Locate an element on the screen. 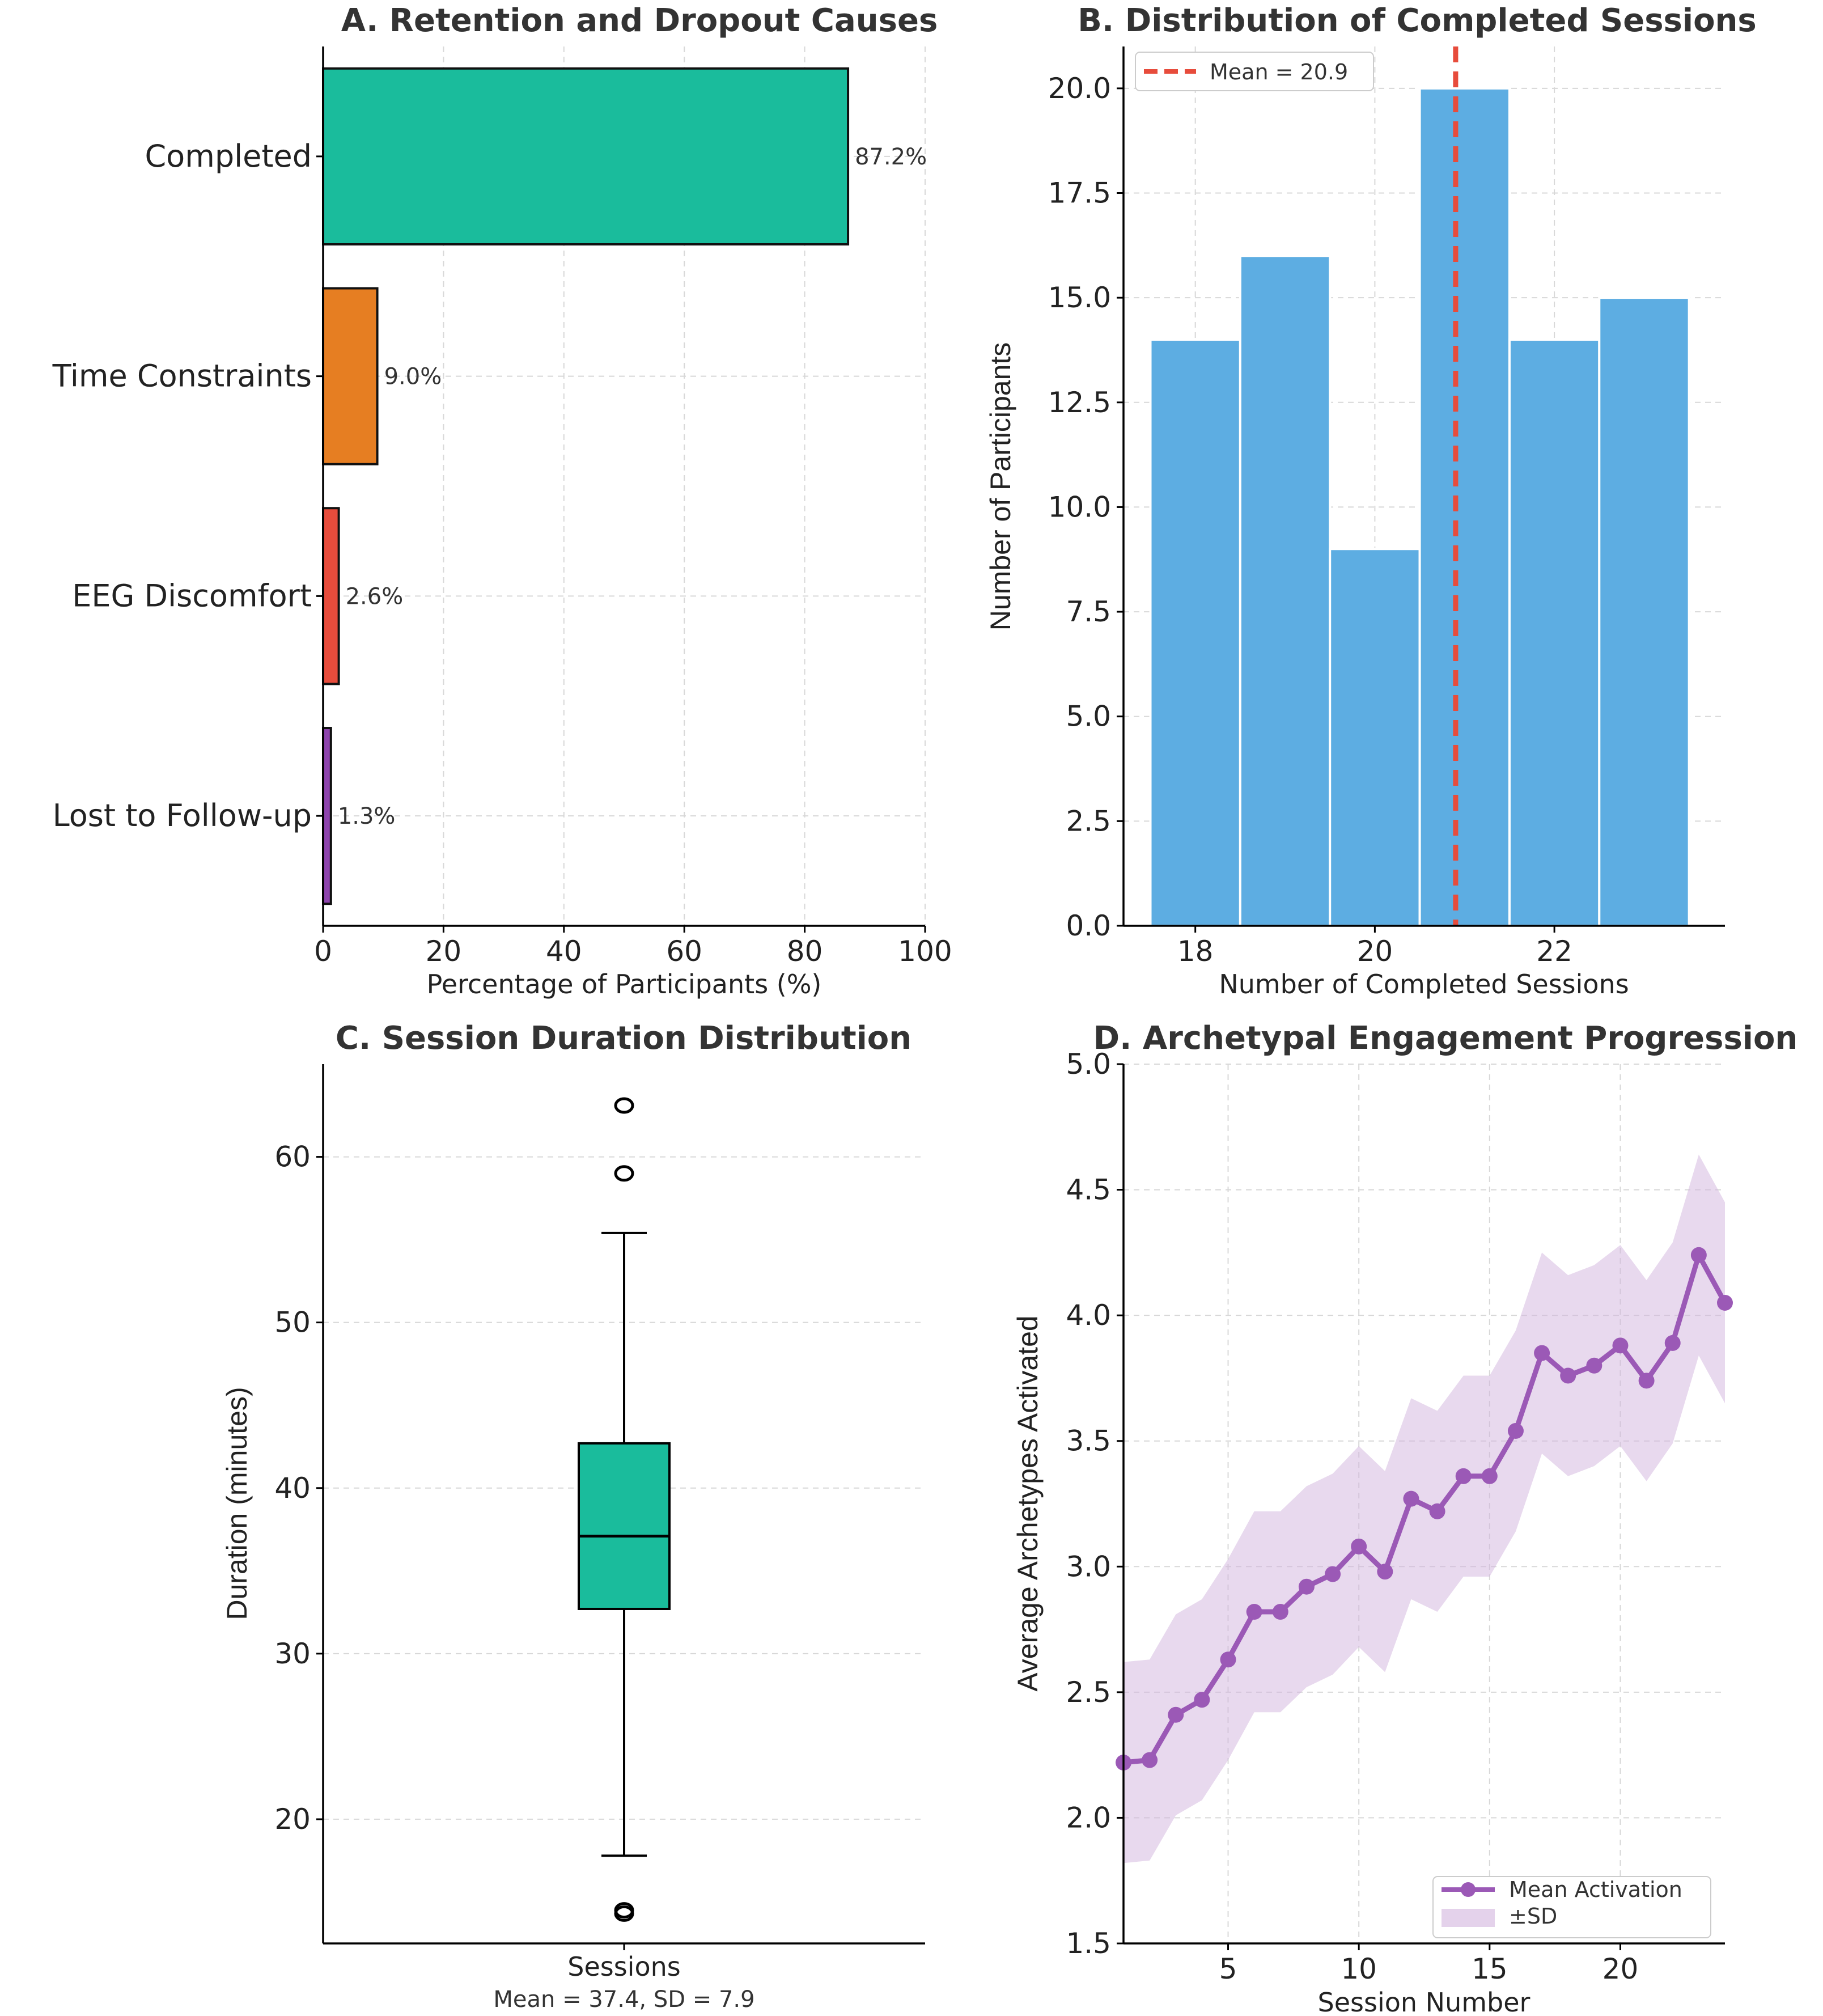 The height and width of the screenshot is (2016, 1823). panel-c-box is located at coordinates (624, 1509).